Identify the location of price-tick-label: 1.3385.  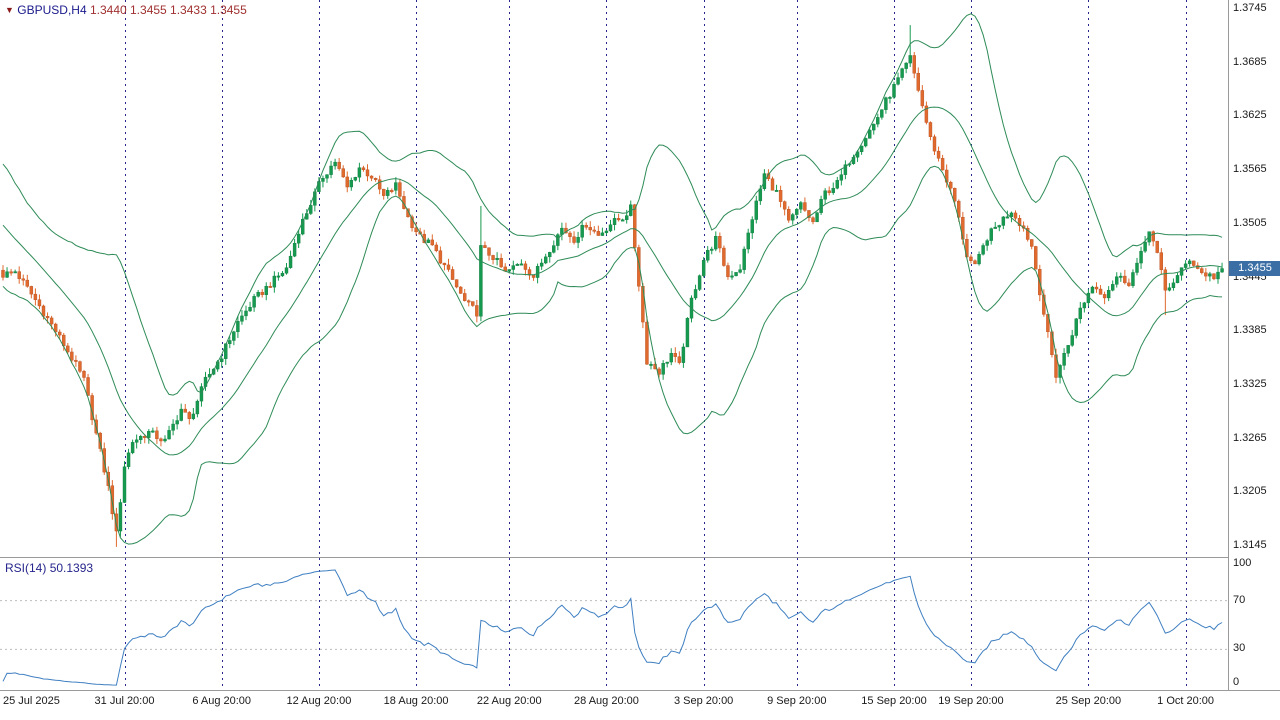
(1250, 330).